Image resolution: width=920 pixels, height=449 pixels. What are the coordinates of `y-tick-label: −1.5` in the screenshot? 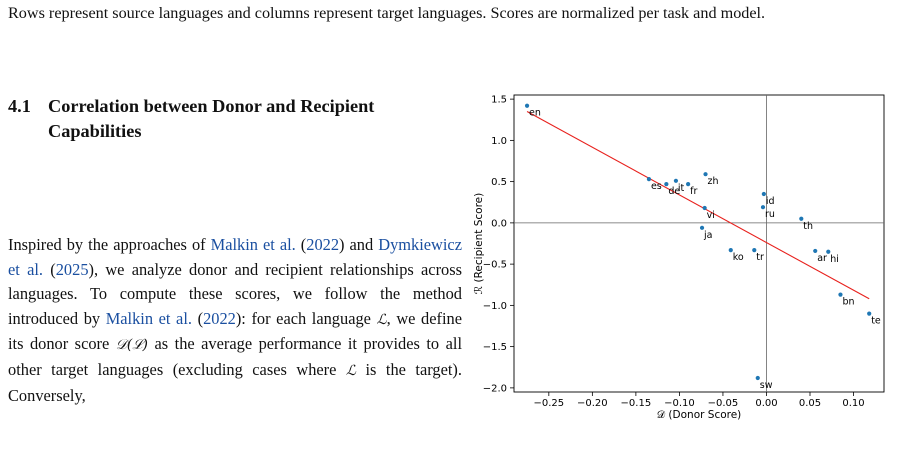 It's located at (495, 347).